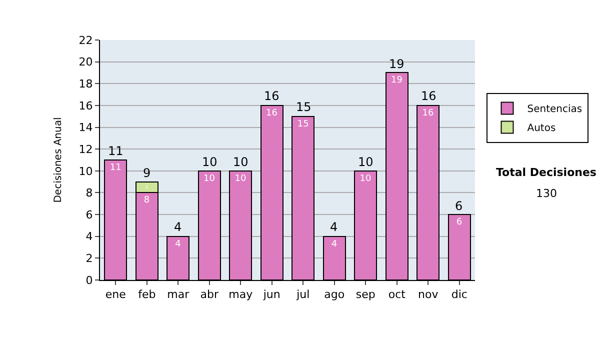  What do you see at coordinates (89, 280) in the screenshot?
I see `y-tick-label: 0` at bounding box center [89, 280].